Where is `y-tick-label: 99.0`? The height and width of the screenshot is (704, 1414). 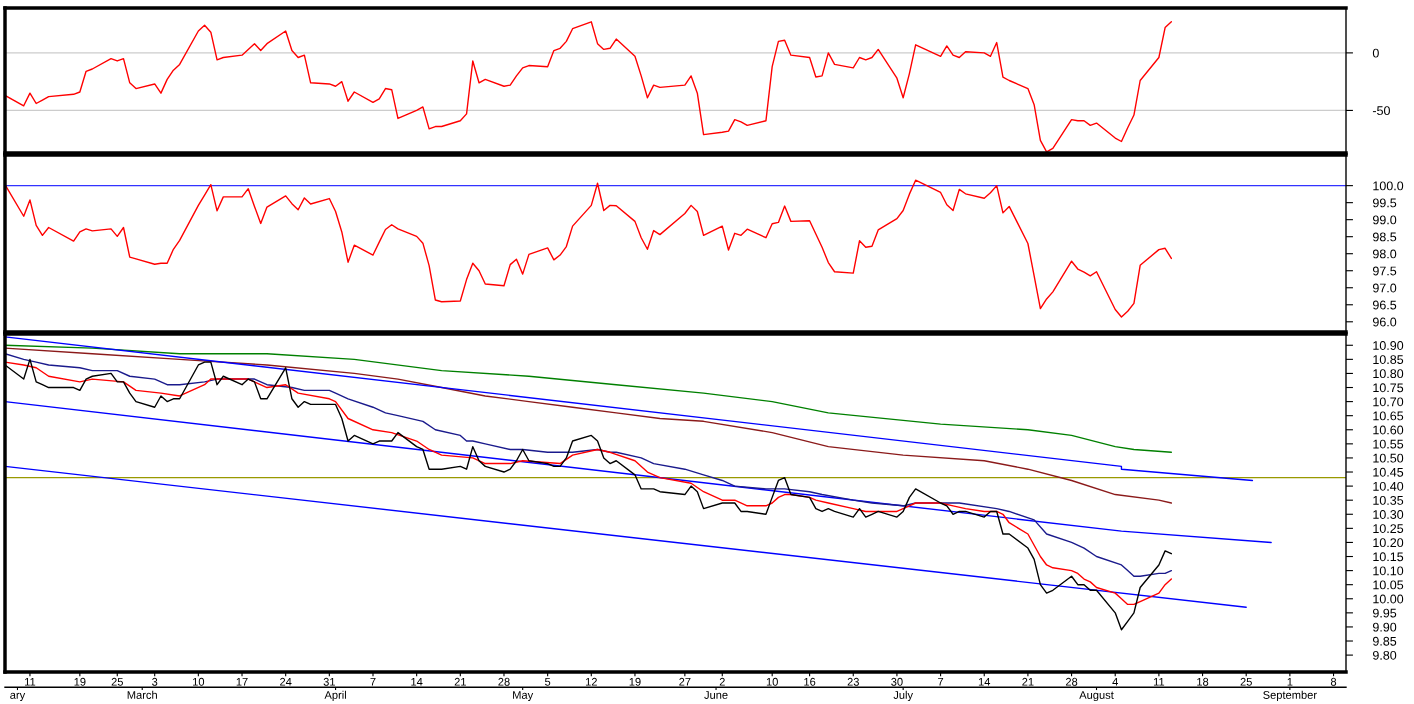
y-tick-label: 99.0 is located at coordinates (1384, 220).